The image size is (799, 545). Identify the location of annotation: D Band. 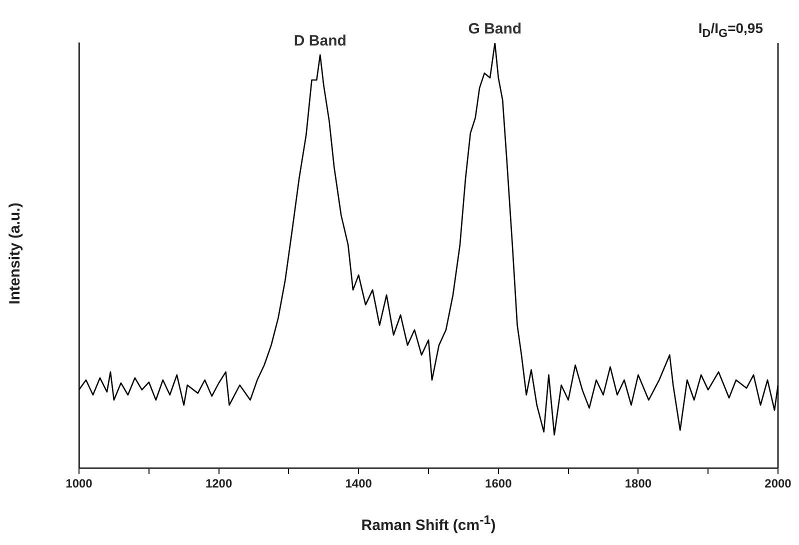
(320, 41).